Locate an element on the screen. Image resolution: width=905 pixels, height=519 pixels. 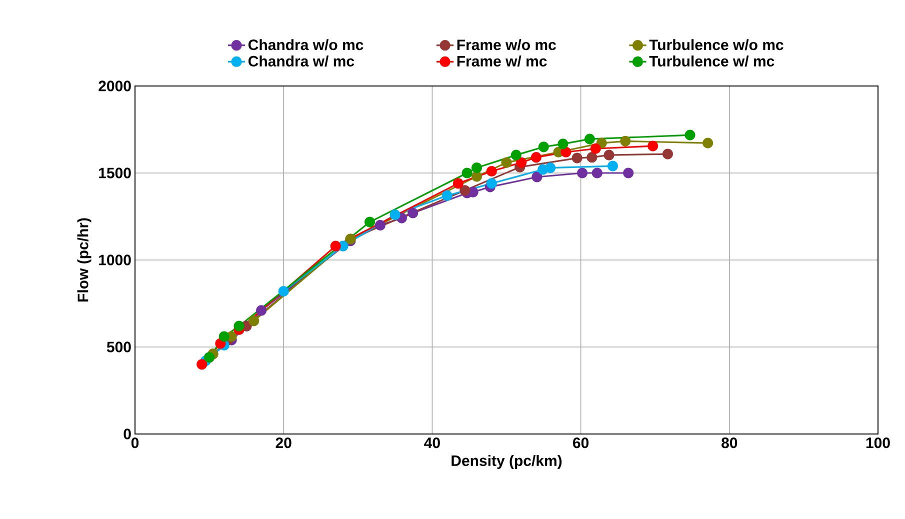
y-tick-label: 0 is located at coordinates (127, 434).